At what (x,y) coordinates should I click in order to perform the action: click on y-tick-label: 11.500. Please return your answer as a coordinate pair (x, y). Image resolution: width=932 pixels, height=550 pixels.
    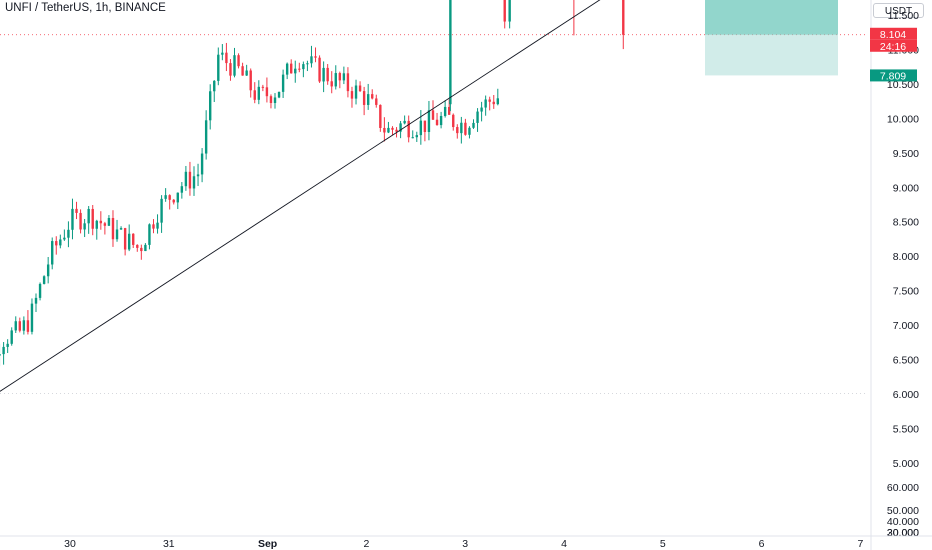
    Looking at the image, I should click on (903, 16).